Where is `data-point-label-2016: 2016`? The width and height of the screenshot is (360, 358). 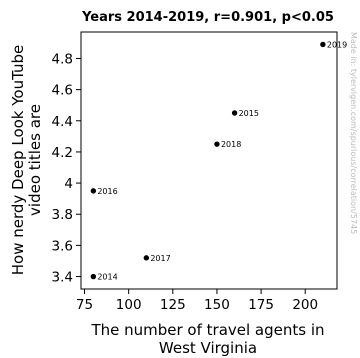
data-point-label-2016: 2016 is located at coordinates (107, 191).